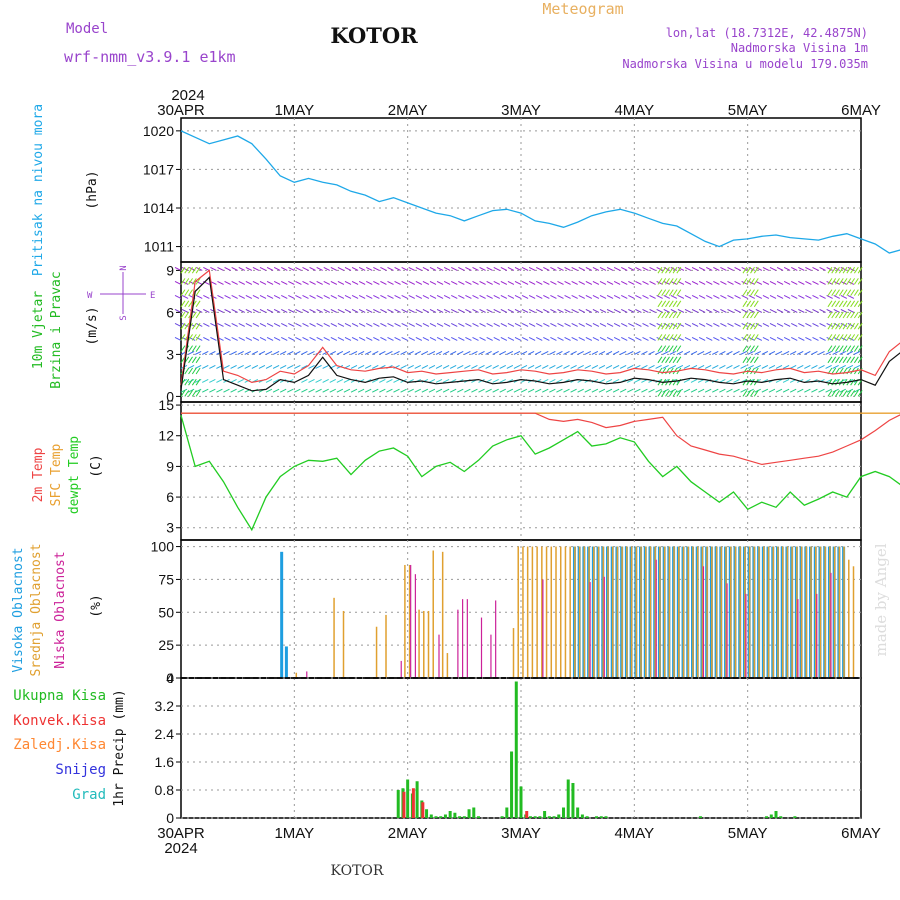 The height and width of the screenshot is (900, 900). What do you see at coordinates (56, 475) in the screenshot?
I see `temp-title-2: SFC Temp` at bounding box center [56, 475].